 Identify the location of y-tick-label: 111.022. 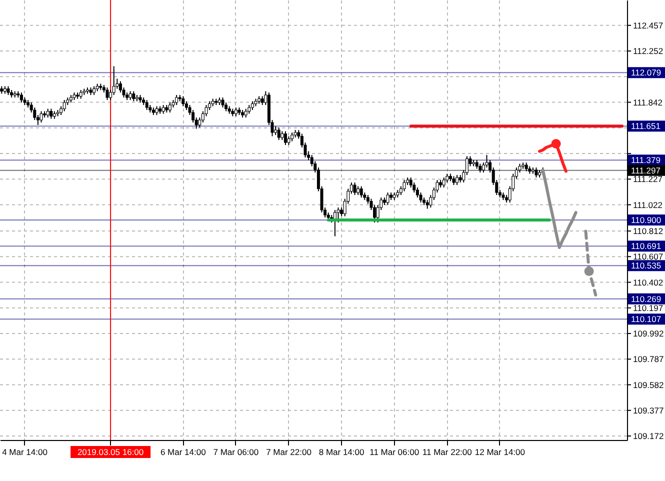
(648, 205).